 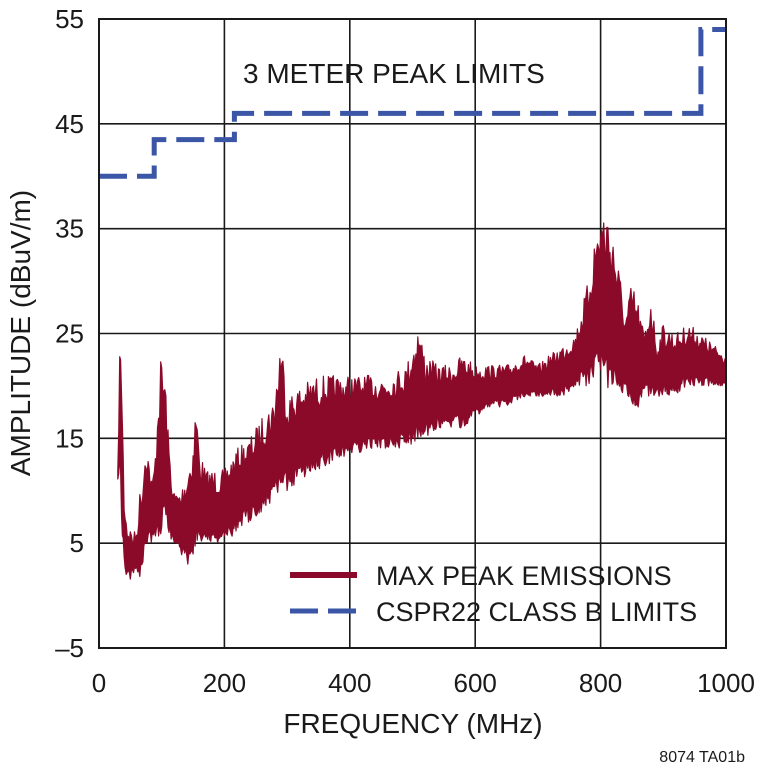 What do you see at coordinates (349, 683) in the screenshot?
I see `x-tick-label: 400` at bounding box center [349, 683].